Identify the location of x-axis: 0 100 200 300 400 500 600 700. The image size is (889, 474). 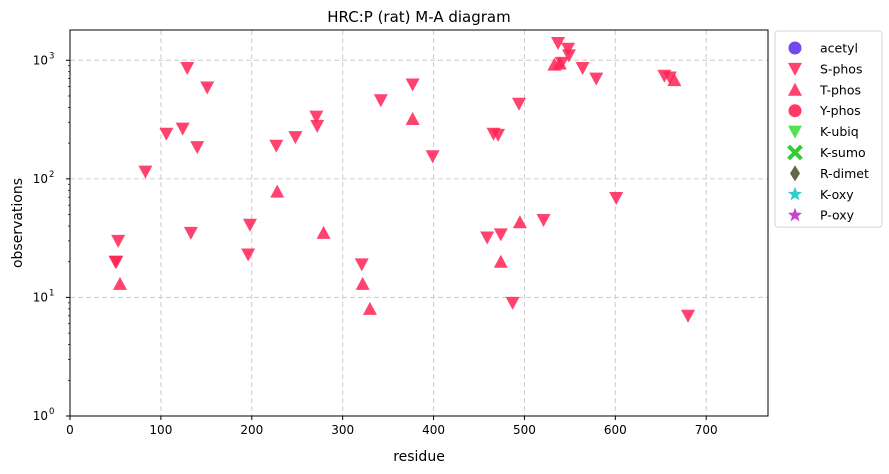
(392, 426).